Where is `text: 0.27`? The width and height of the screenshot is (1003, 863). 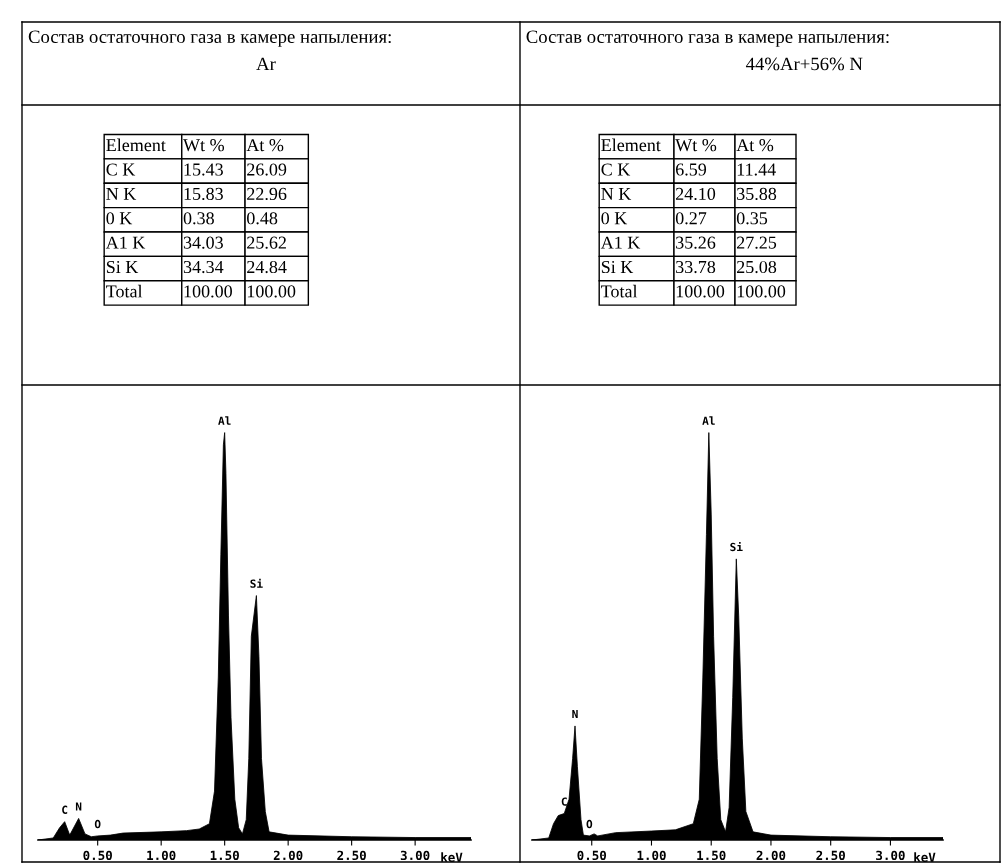
text: 0.27 is located at coordinates (691, 218).